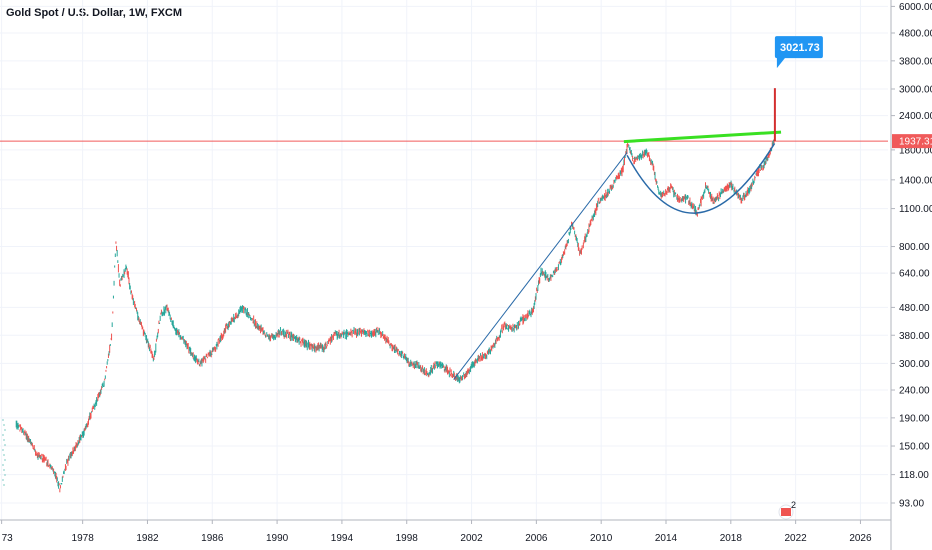  What do you see at coordinates (277, 538) in the screenshot?
I see `x-tick-label: 1990` at bounding box center [277, 538].